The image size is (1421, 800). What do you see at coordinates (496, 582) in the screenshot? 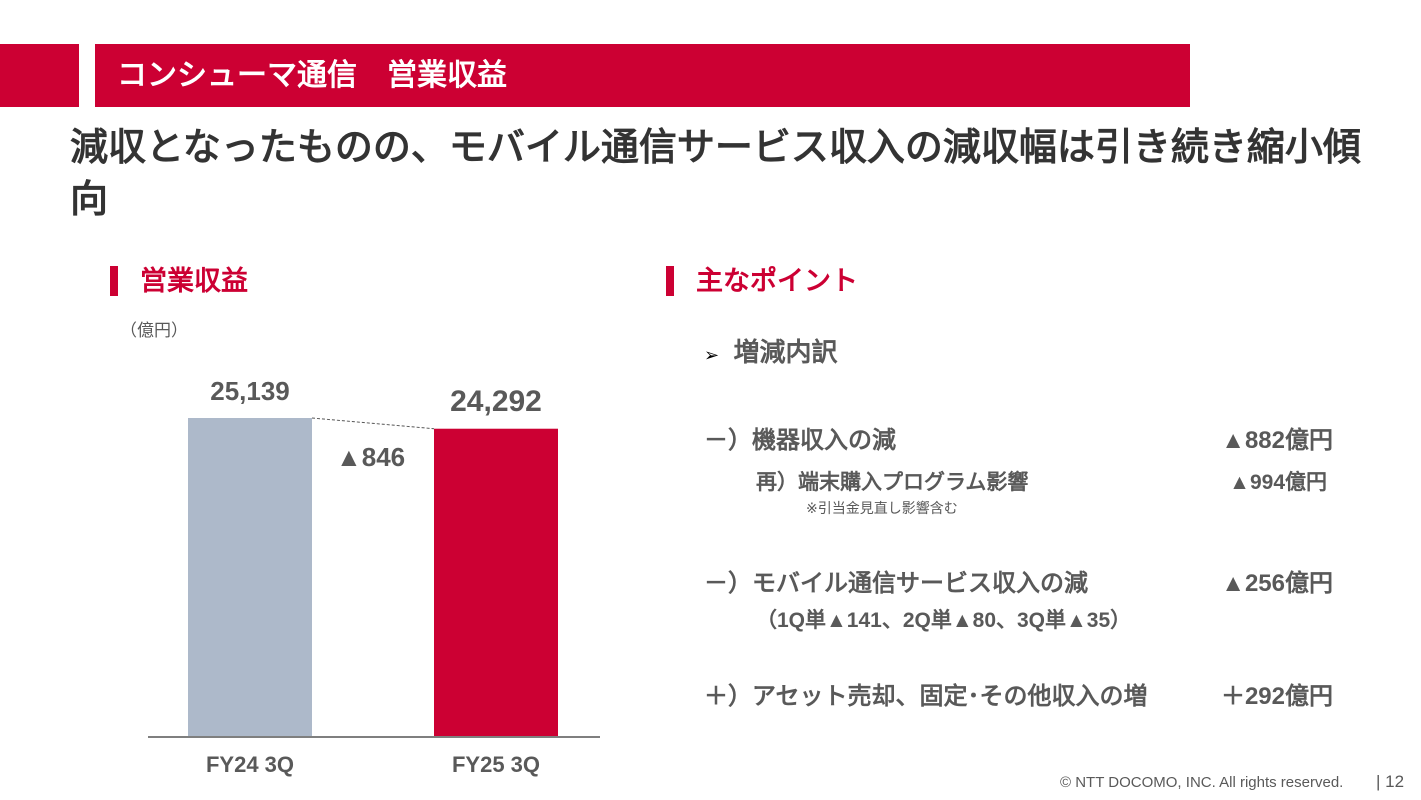
I see `bar-fy25-3q` at bounding box center [496, 582].